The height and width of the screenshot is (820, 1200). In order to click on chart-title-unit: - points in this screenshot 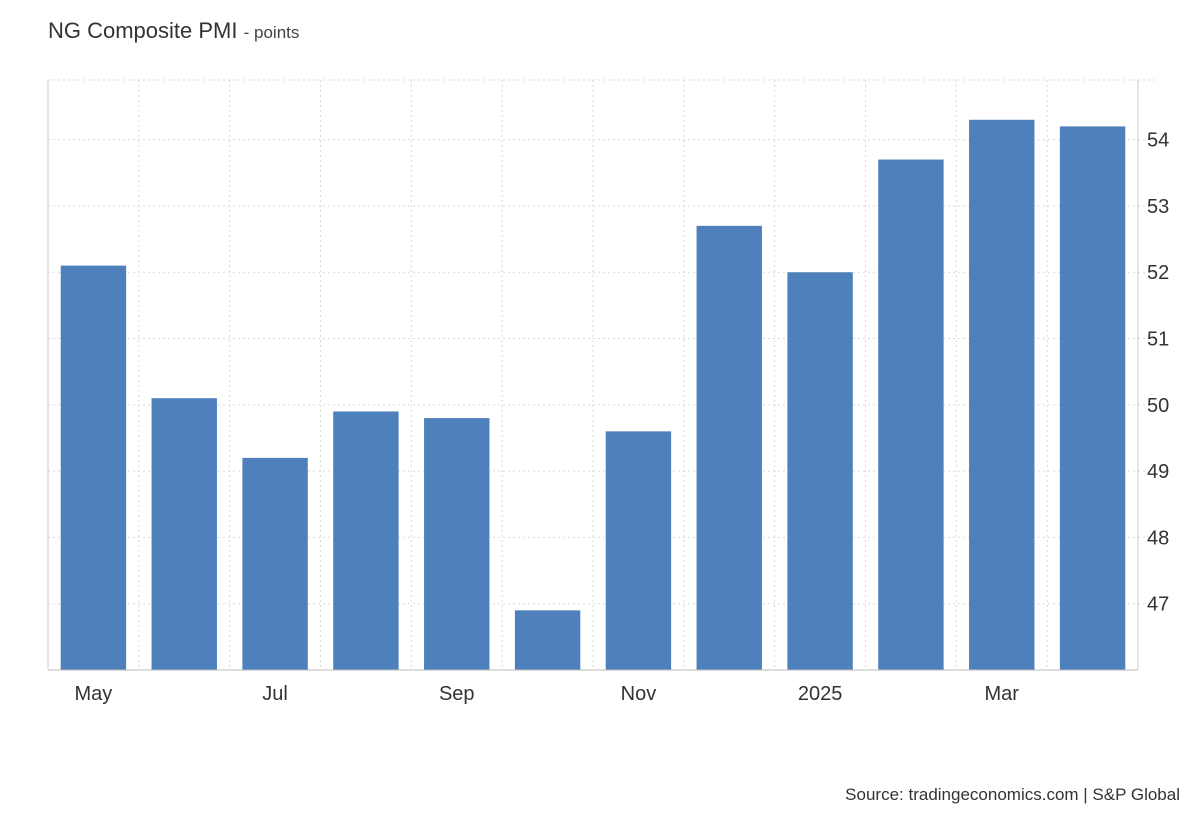, I will do `click(271, 32)`.